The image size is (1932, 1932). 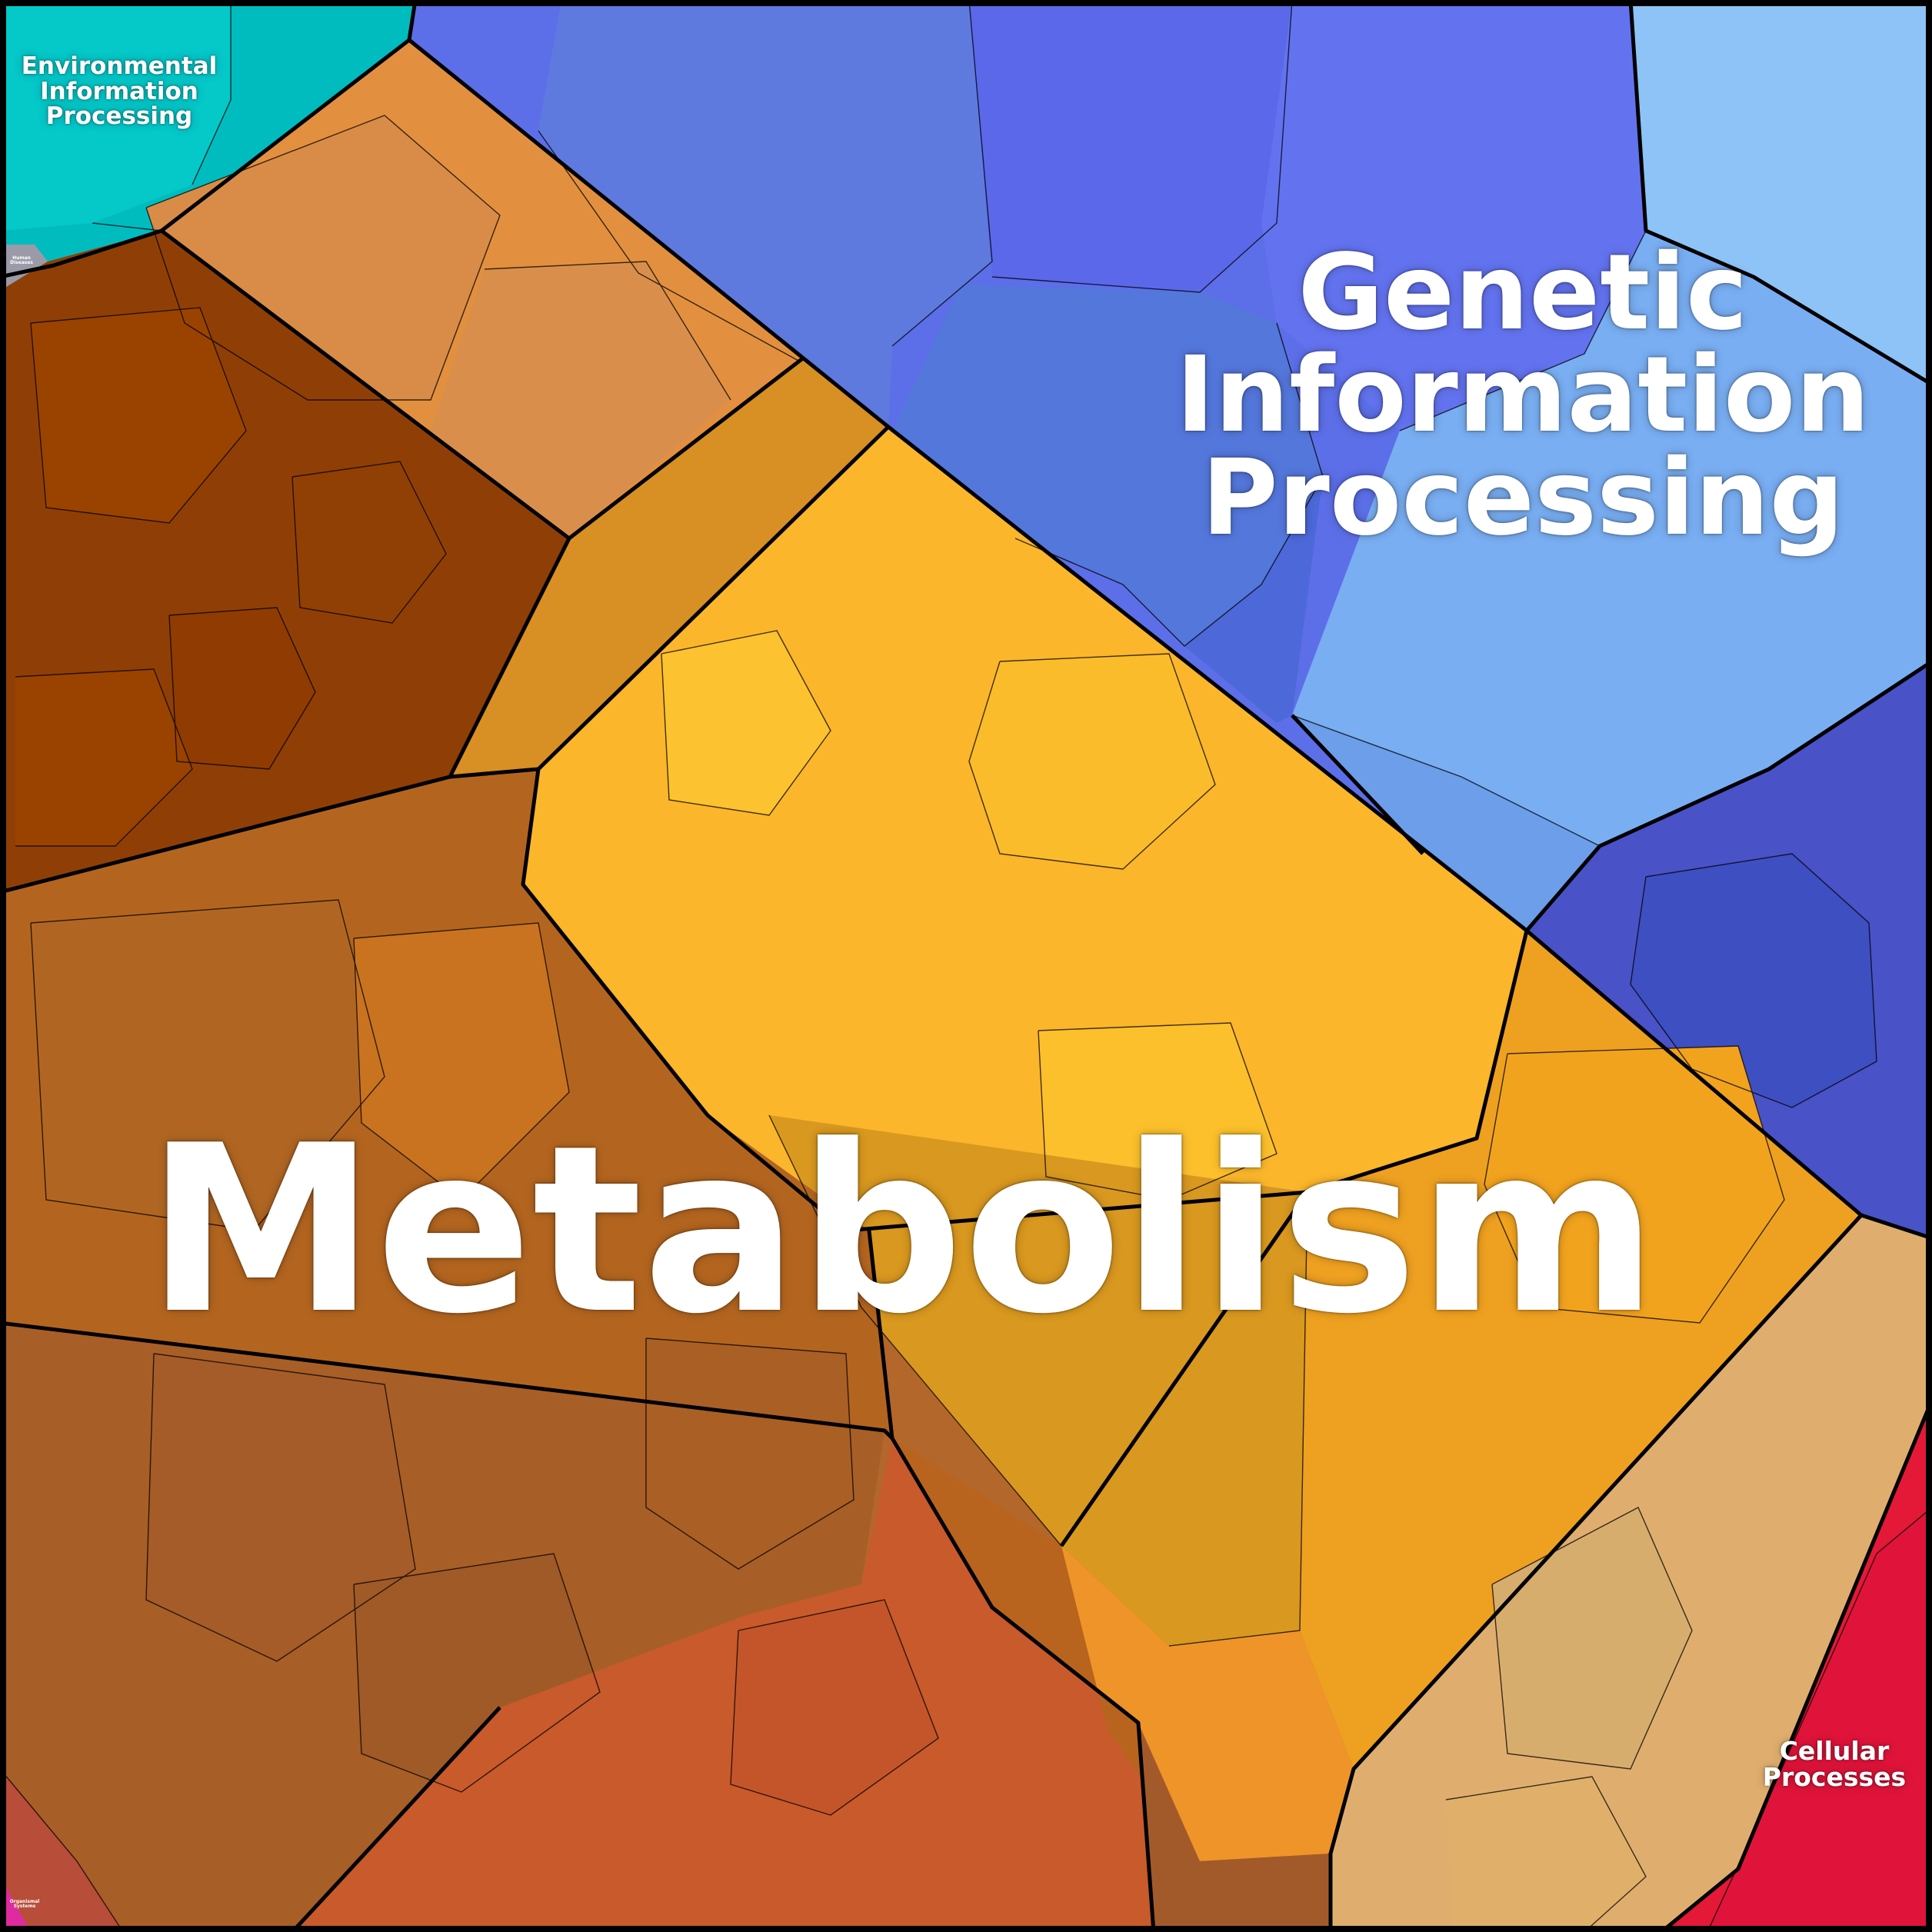 I want to click on cell-metabolism-orange-light, so click(x=1207, y=1703).